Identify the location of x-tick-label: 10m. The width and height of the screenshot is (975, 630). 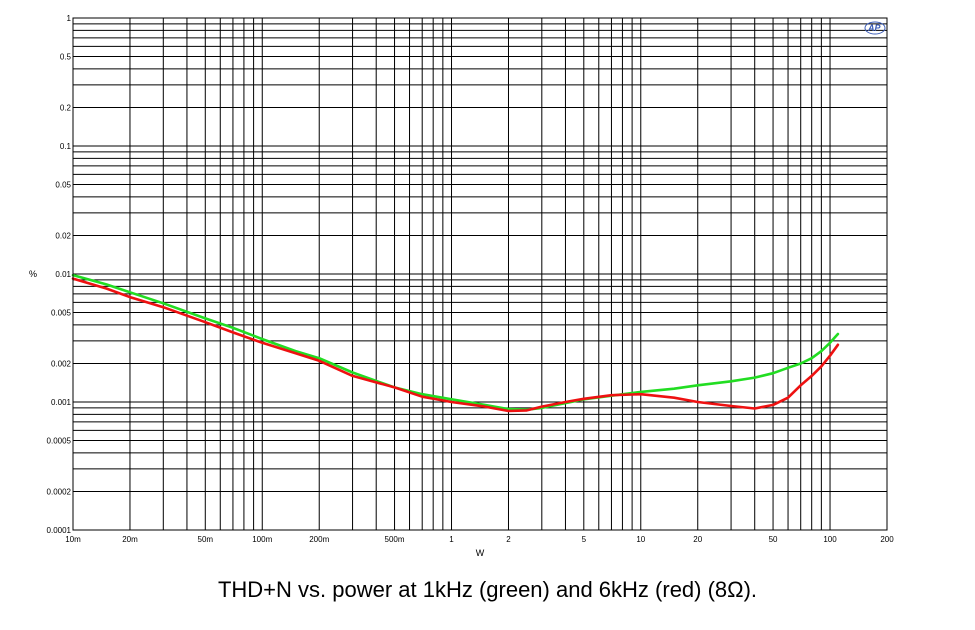
(73, 539).